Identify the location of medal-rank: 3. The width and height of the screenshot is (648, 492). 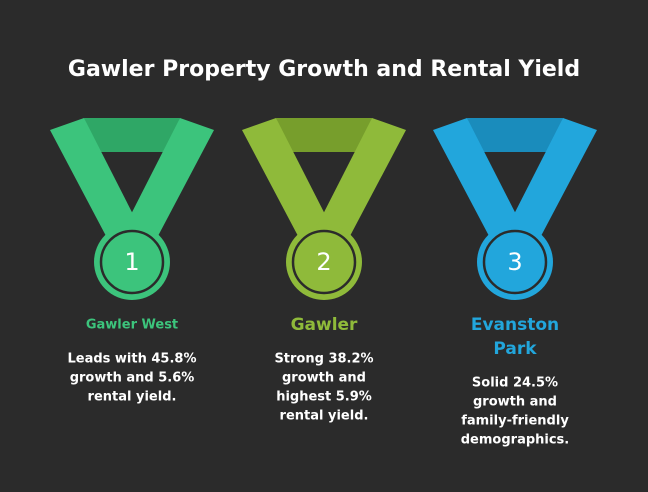
(514, 262).